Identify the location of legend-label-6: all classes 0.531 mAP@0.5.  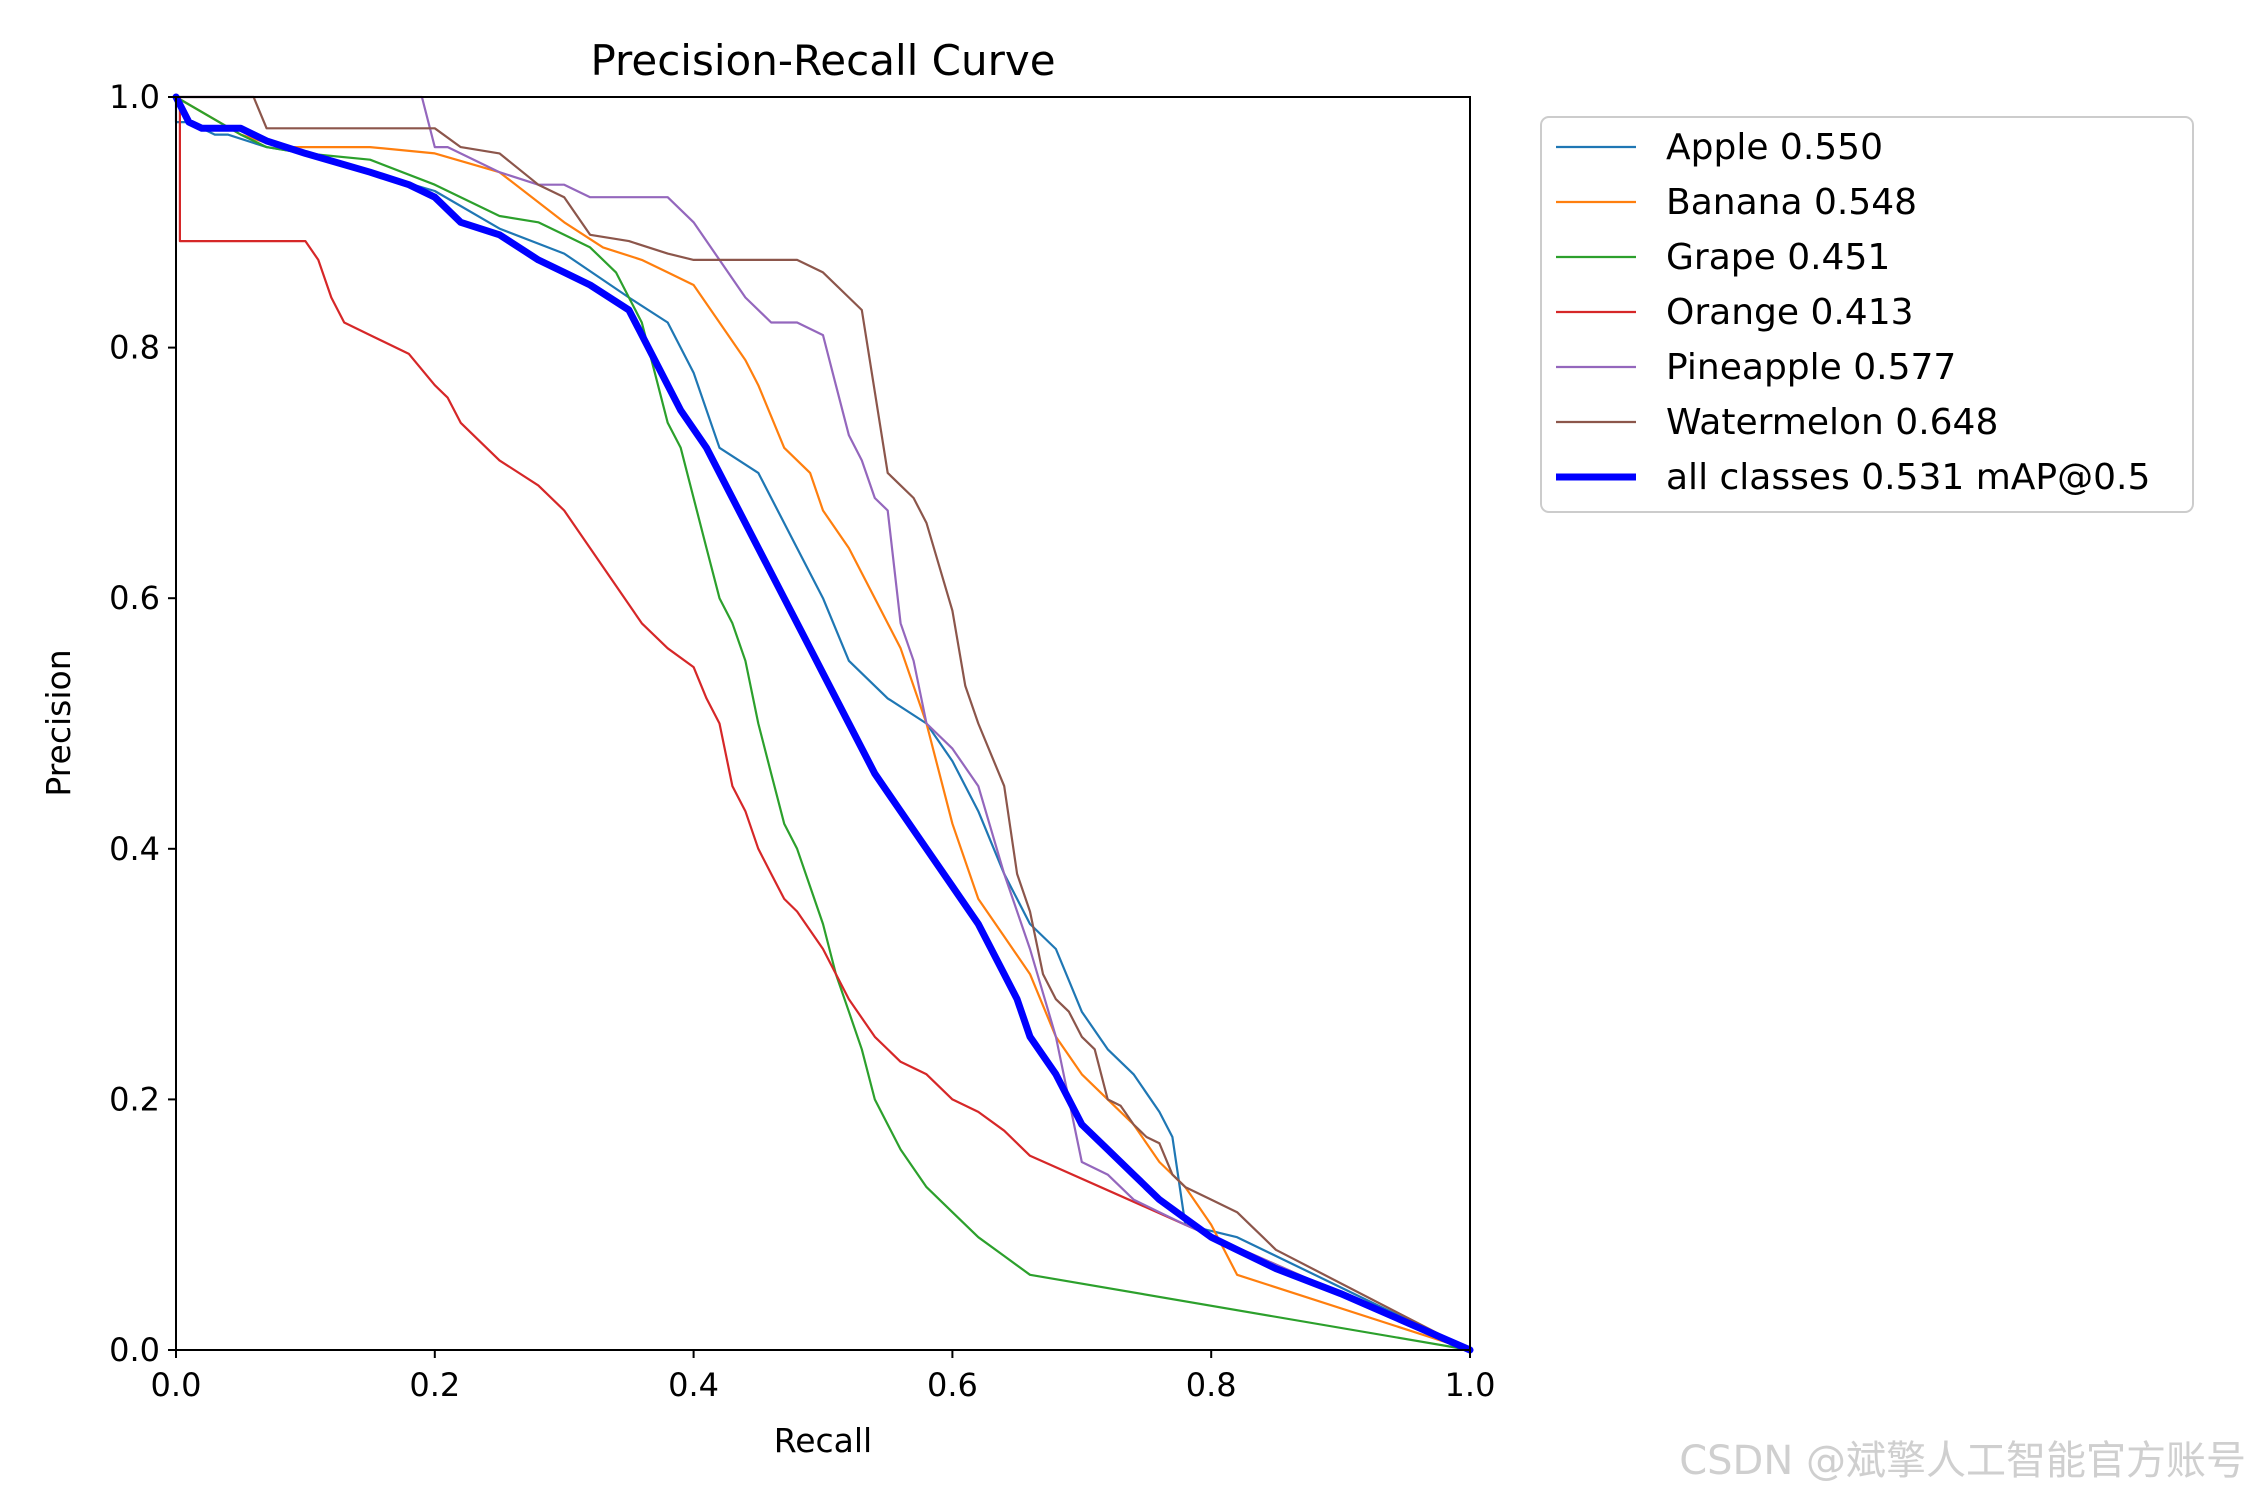
(1908, 477).